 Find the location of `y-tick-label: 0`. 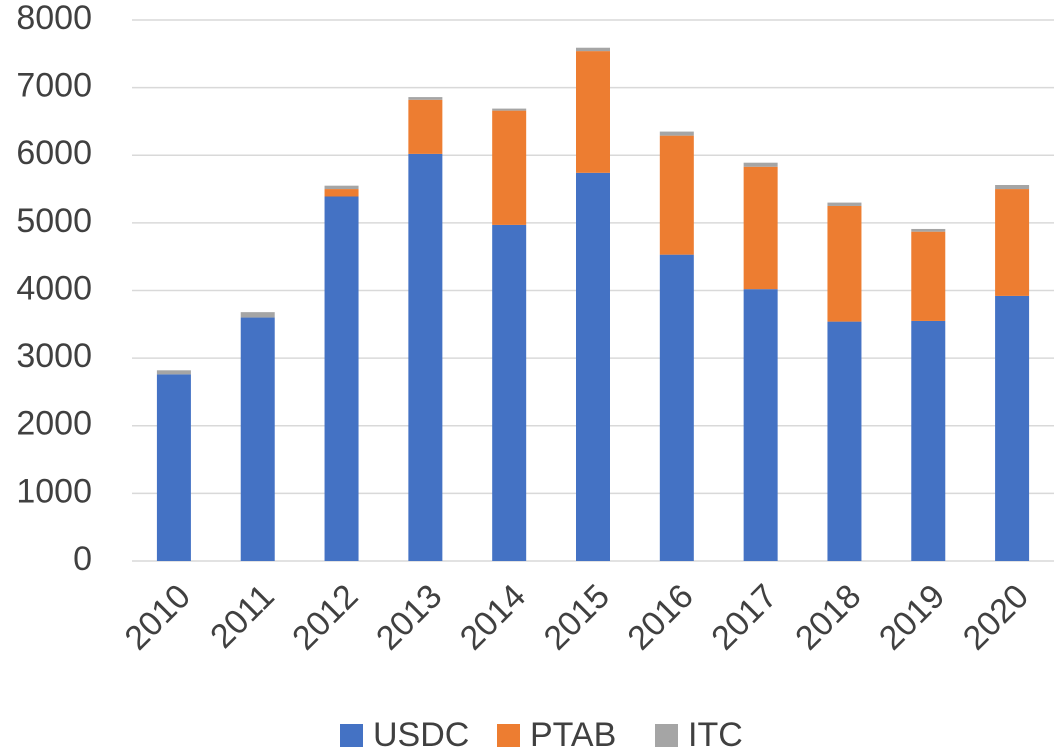

y-tick-label: 0 is located at coordinates (82, 559).